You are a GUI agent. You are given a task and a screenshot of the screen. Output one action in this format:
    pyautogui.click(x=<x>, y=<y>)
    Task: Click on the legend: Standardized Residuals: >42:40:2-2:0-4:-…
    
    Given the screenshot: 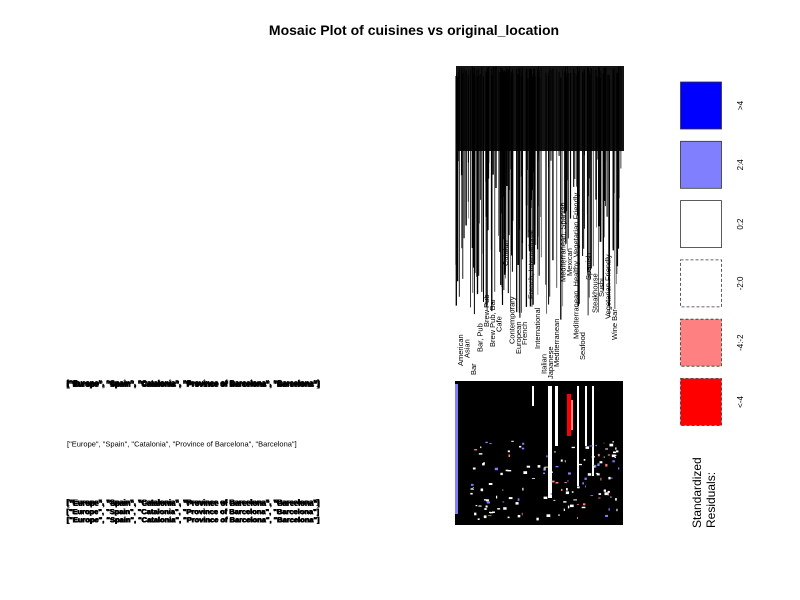 What is the action you would take?
    pyautogui.click(x=713, y=305)
    